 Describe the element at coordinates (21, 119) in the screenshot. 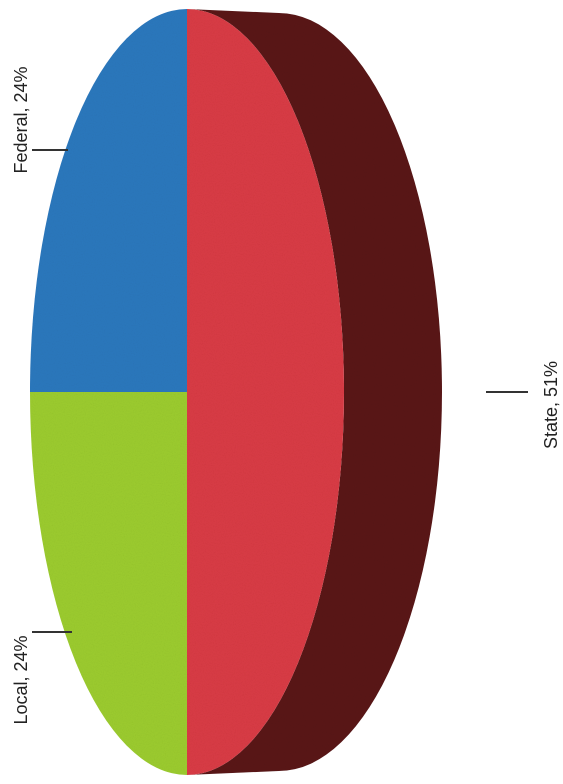

I see `federal-label: Federal, 24%` at that location.